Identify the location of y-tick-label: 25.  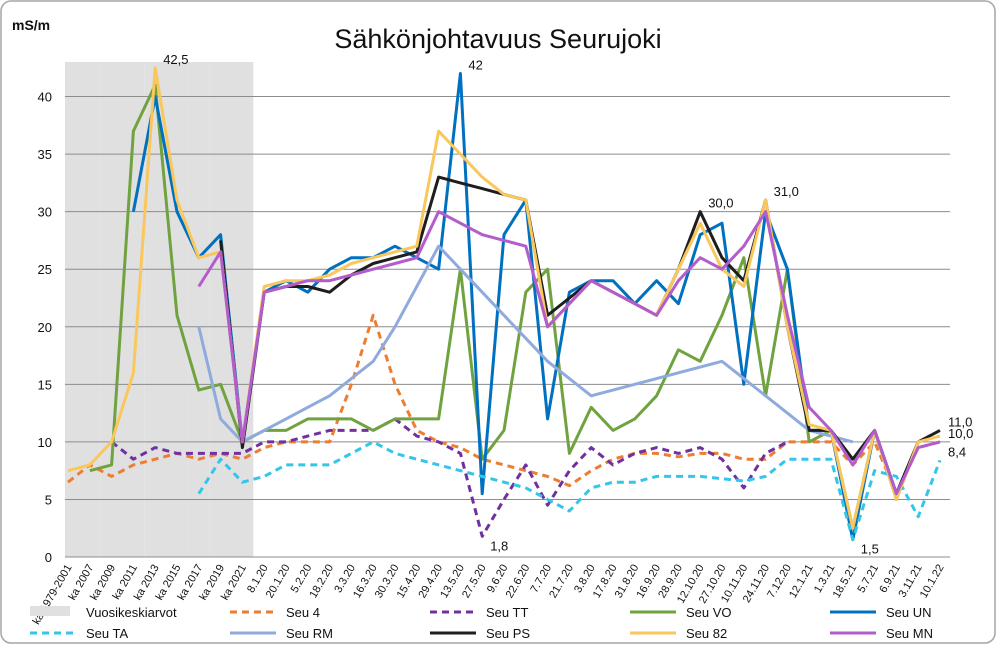
(45, 269).